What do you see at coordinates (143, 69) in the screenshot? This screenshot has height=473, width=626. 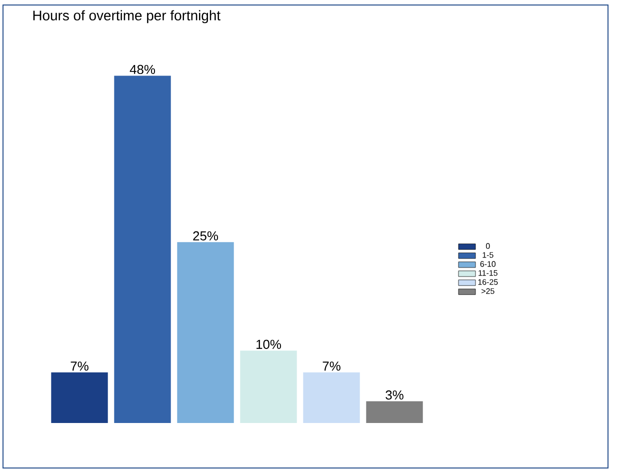 I see `data-label: 48%` at bounding box center [143, 69].